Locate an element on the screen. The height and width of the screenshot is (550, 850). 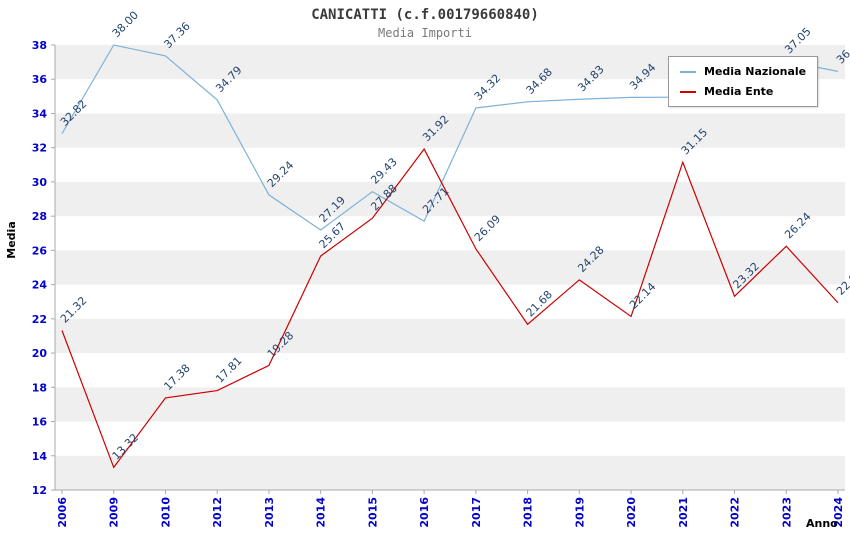
x-tick-label: 2018 is located at coordinates (528, 512).